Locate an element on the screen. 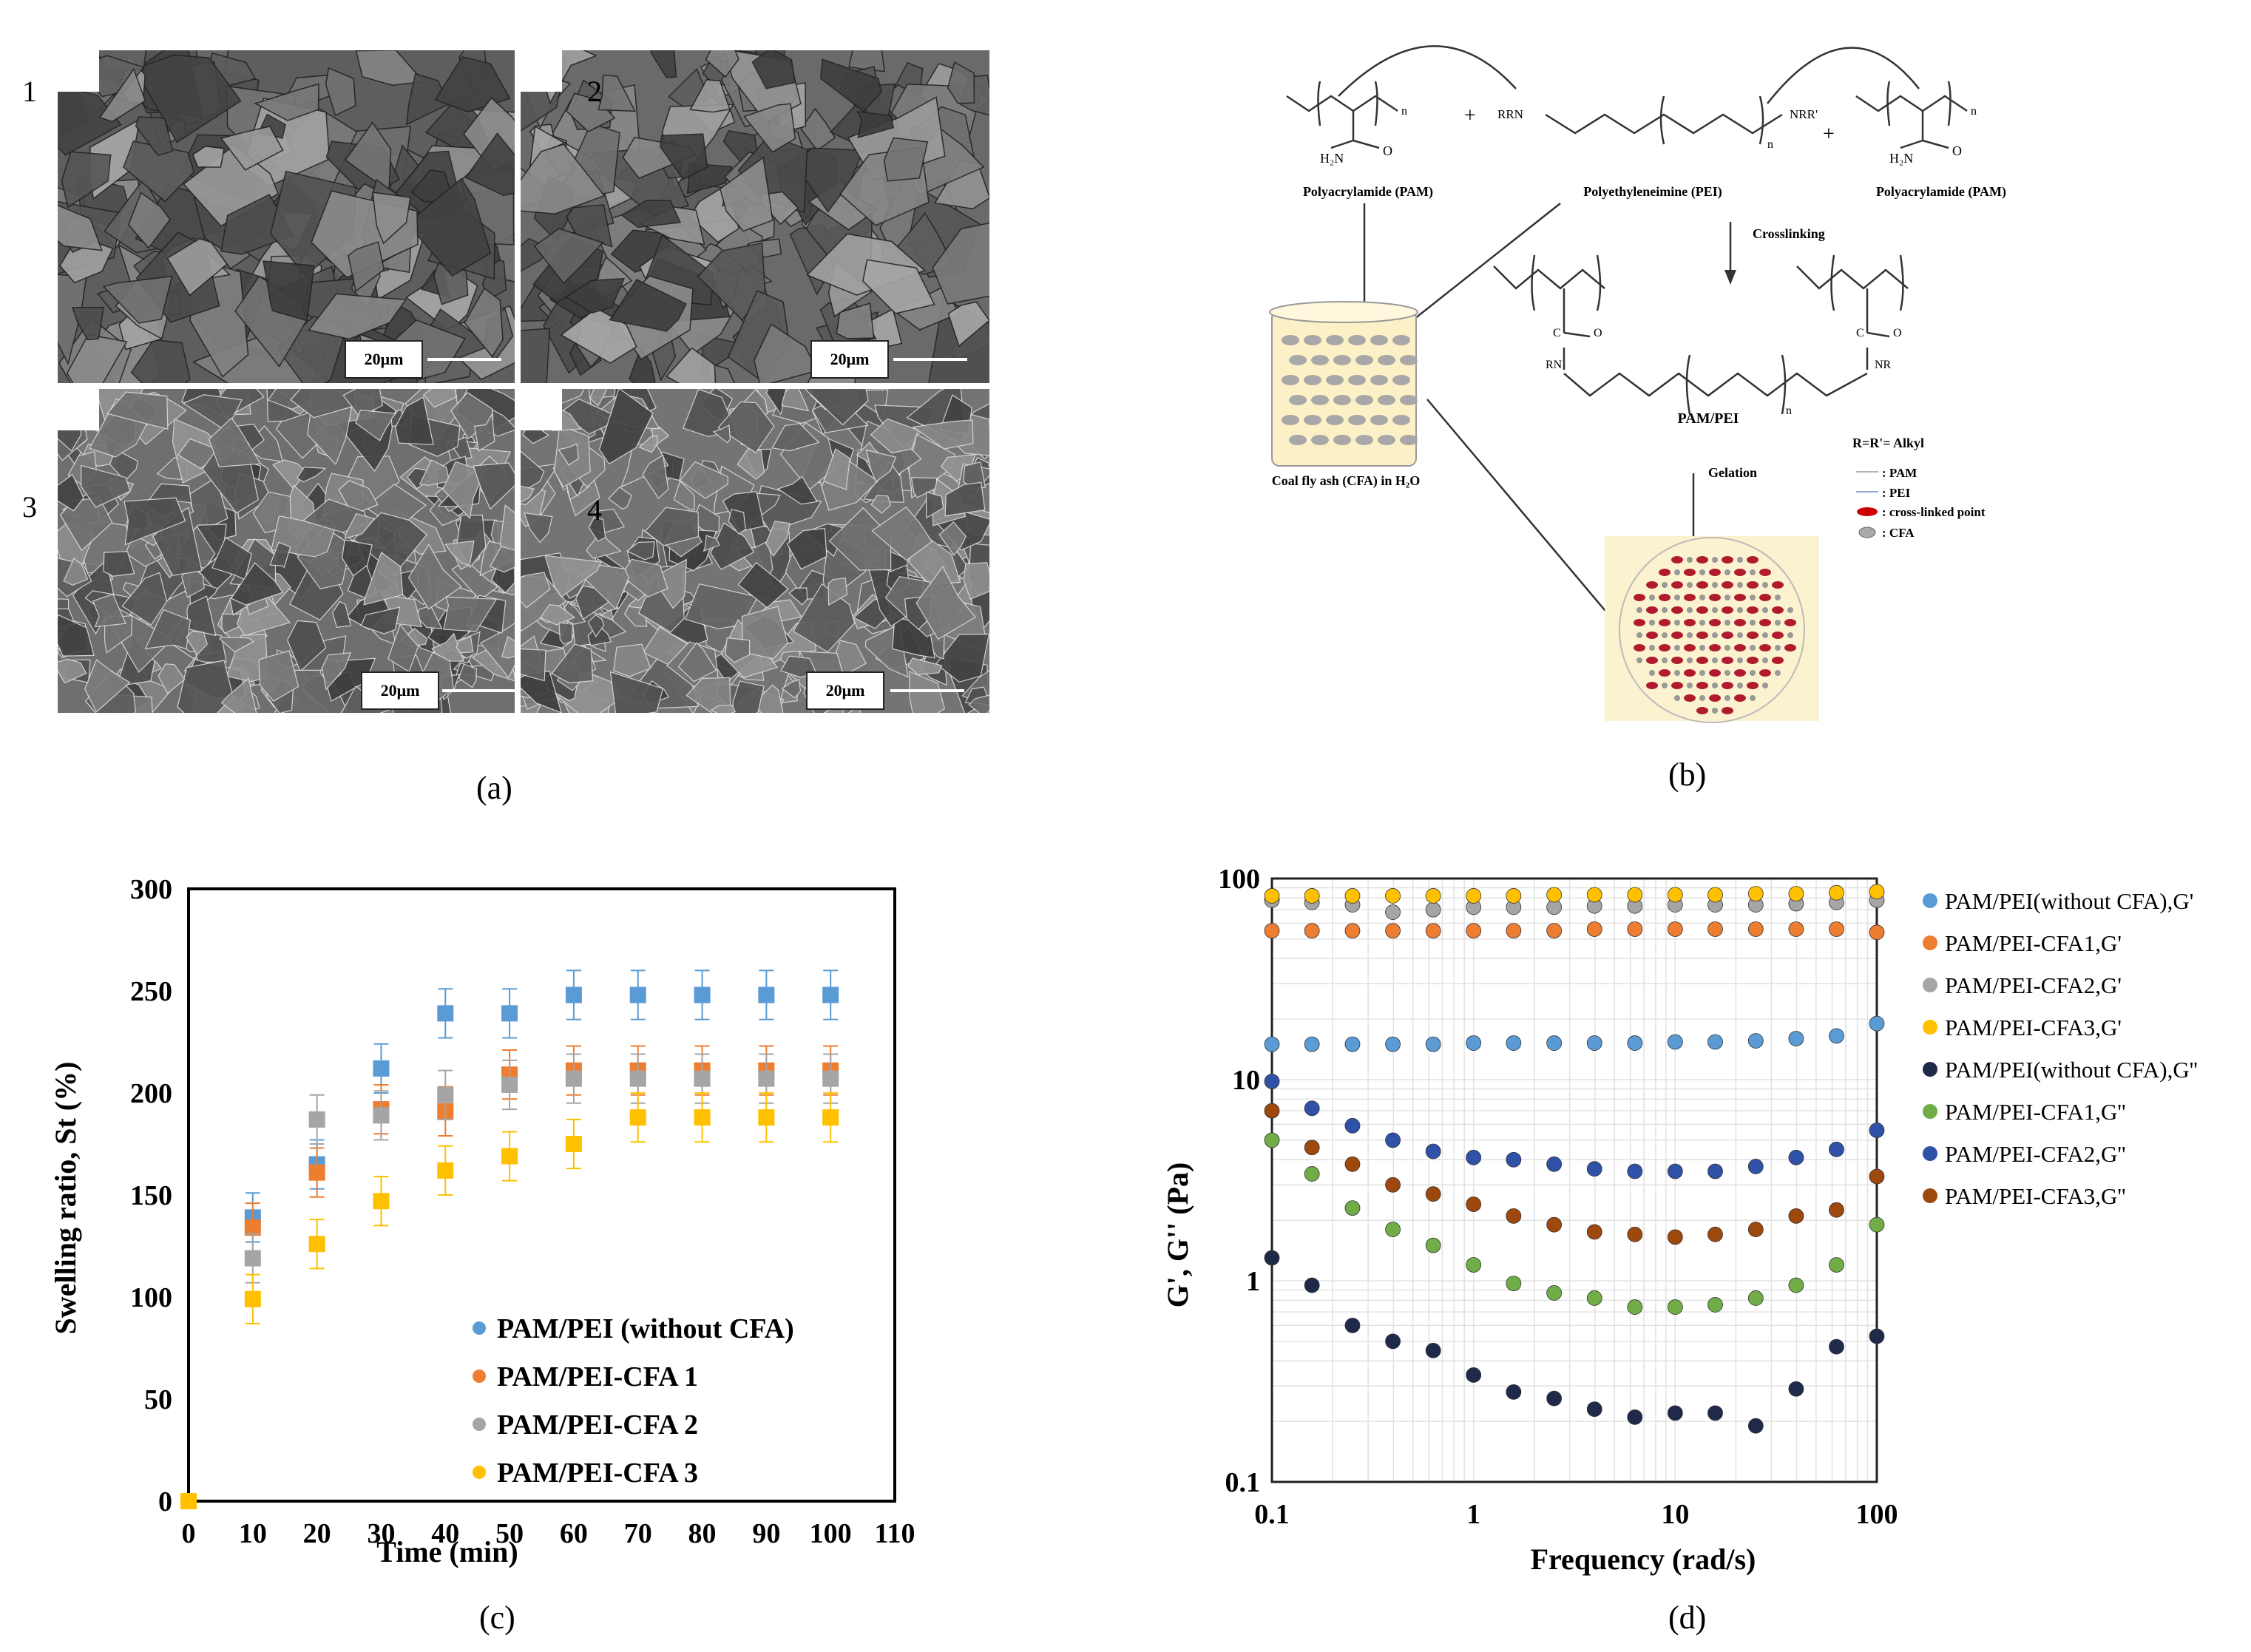 The width and height of the screenshot is (2251, 1652). sem-image-1: 20μm is located at coordinates (286, 216).